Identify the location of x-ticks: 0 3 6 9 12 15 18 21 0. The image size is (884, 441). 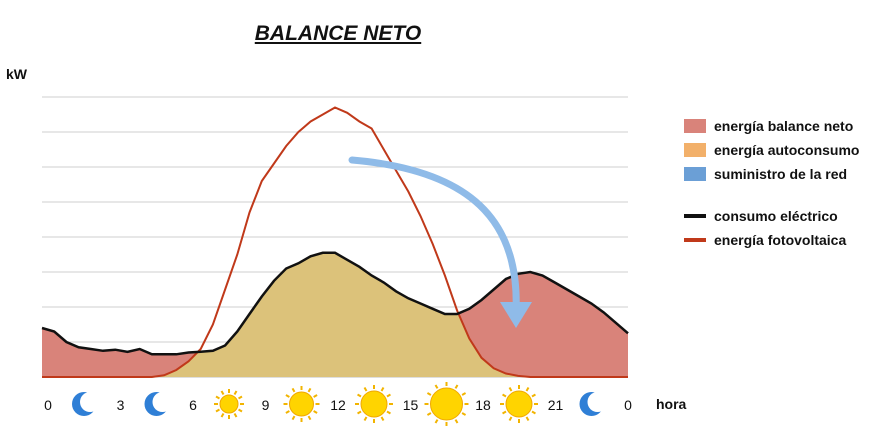
(338, 404).